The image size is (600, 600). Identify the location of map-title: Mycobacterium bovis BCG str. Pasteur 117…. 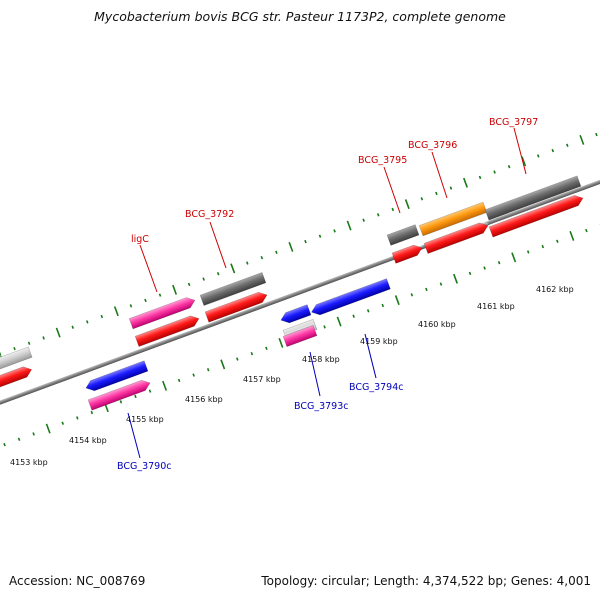
(300, 16).